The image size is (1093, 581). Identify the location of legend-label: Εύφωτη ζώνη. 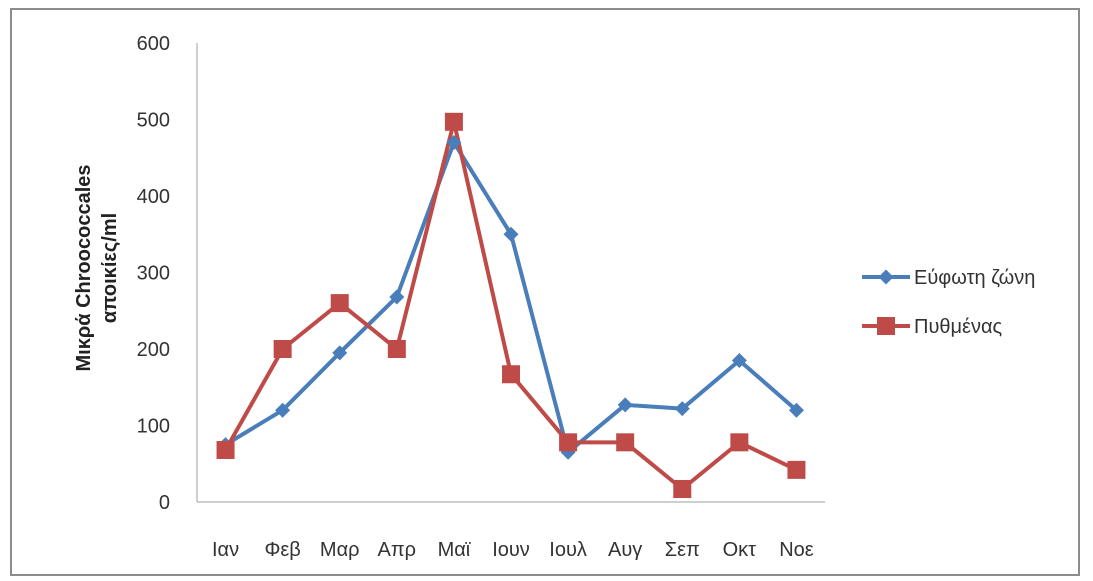
(974, 278).